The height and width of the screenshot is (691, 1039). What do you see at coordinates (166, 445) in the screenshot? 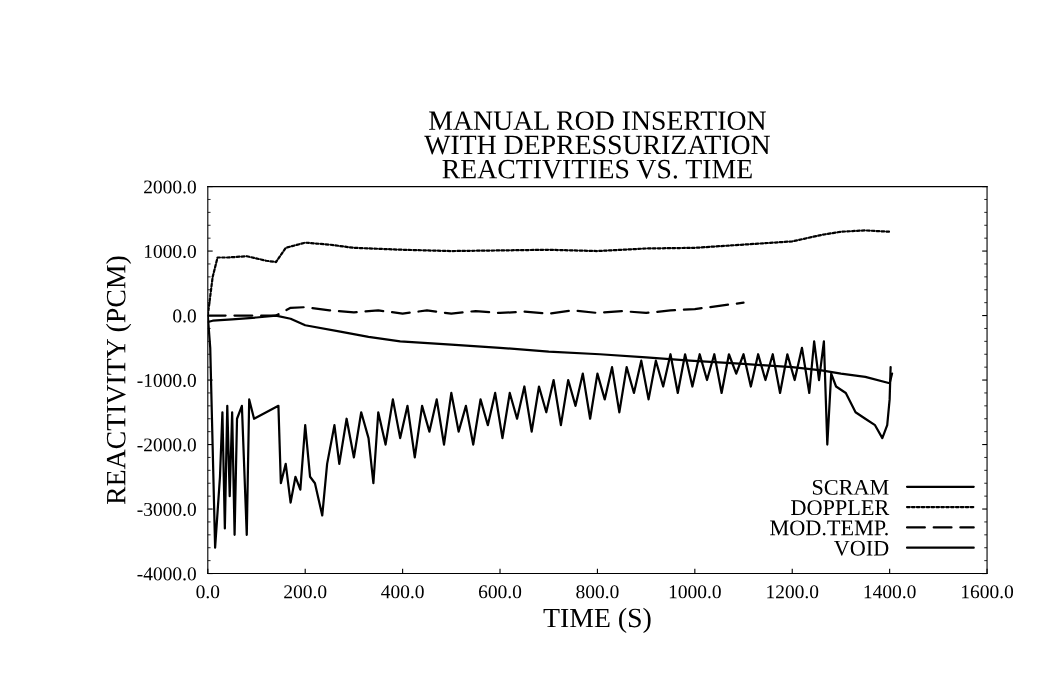
I see `y-tick-label: -2000.0` at bounding box center [166, 445].